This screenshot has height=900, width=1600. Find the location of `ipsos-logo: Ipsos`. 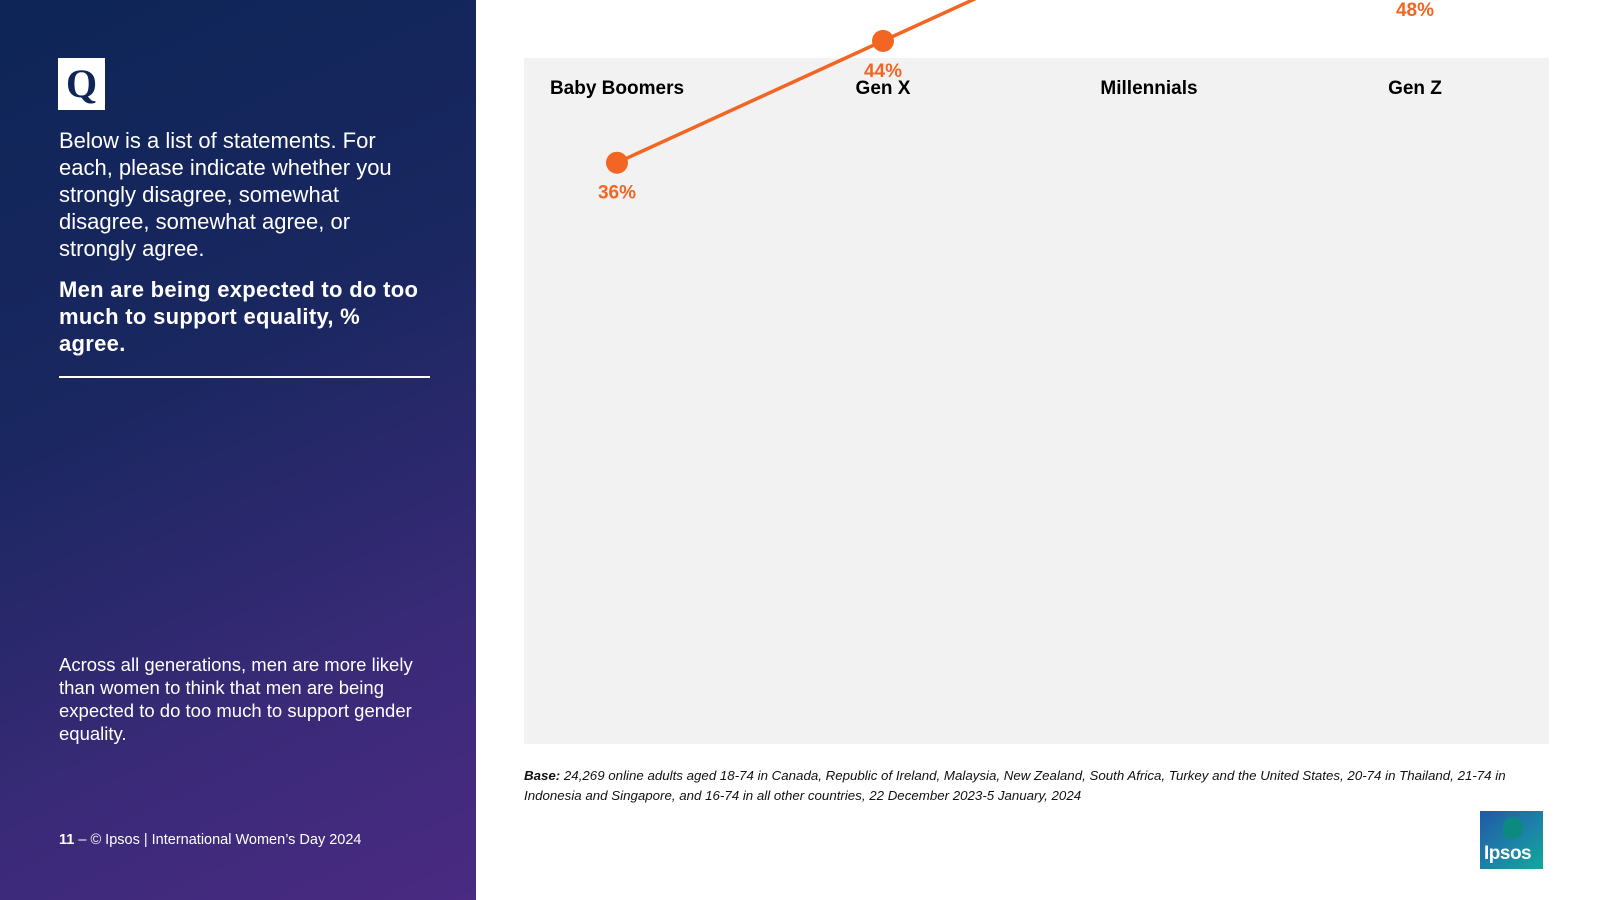

ipsos-logo: Ipsos is located at coordinates (1511, 840).